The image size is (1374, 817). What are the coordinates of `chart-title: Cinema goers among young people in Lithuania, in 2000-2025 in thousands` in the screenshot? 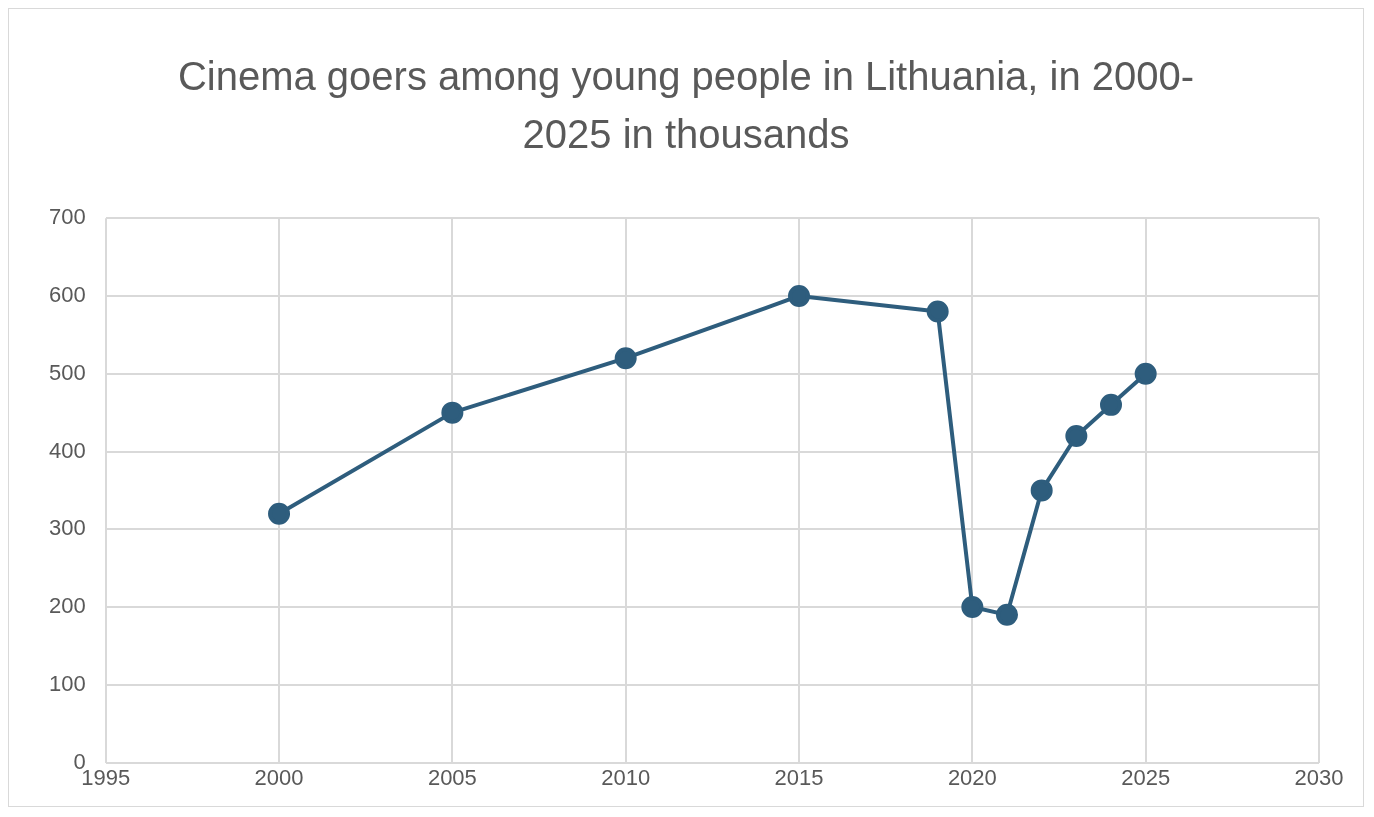 It's located at (686, 105).